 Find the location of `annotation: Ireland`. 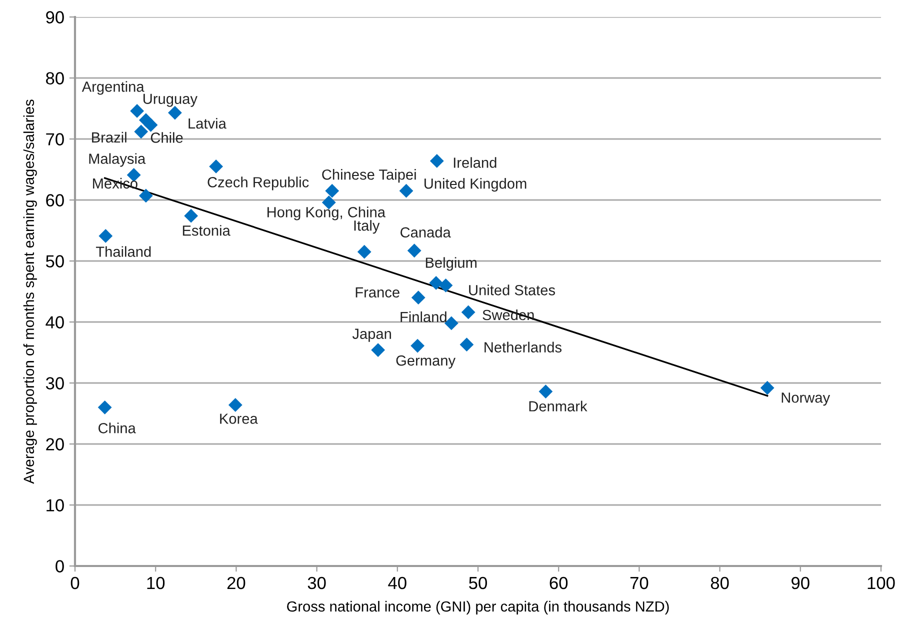

annotation: Ireland is located at coordinates (475, 162).